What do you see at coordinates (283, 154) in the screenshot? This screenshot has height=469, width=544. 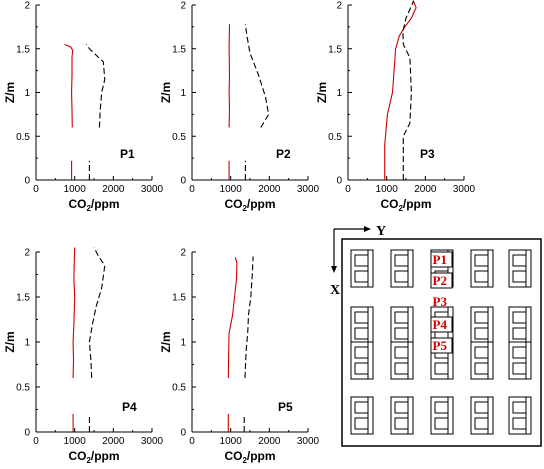 I see `panel-label-p2: P2` at bounding box center [283, 154].